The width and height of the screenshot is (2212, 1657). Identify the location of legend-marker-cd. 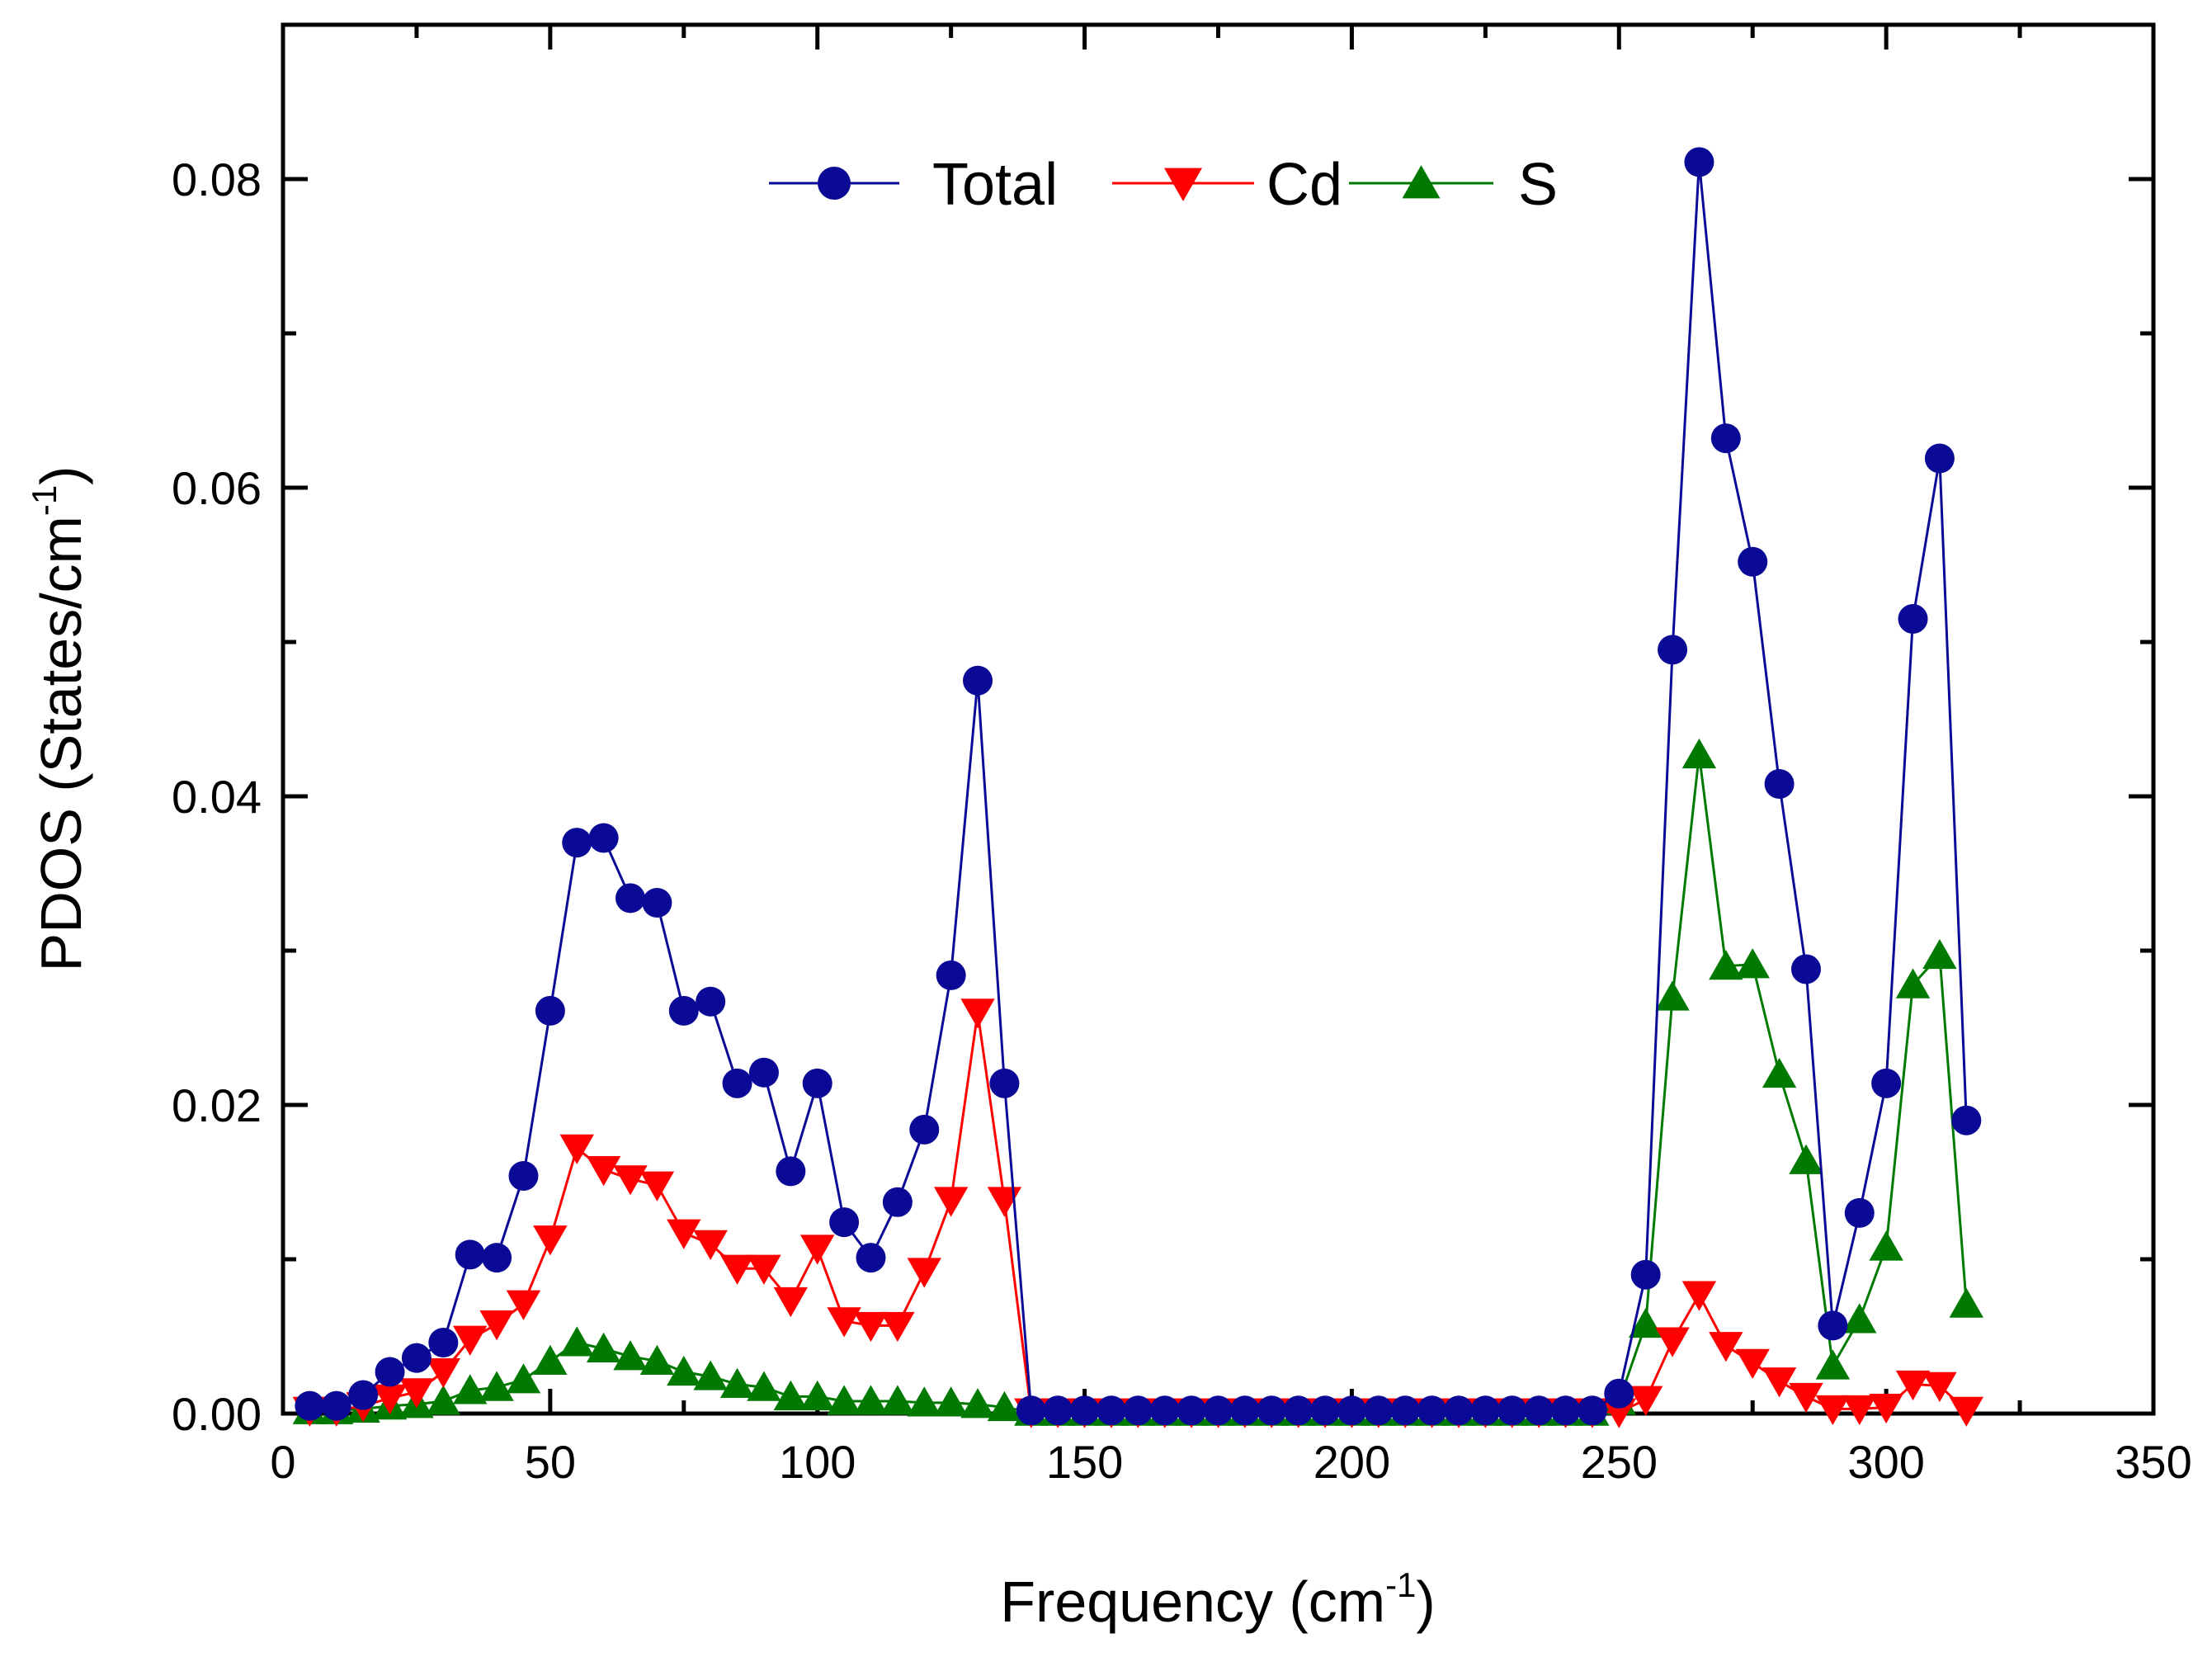
(1183, 184).